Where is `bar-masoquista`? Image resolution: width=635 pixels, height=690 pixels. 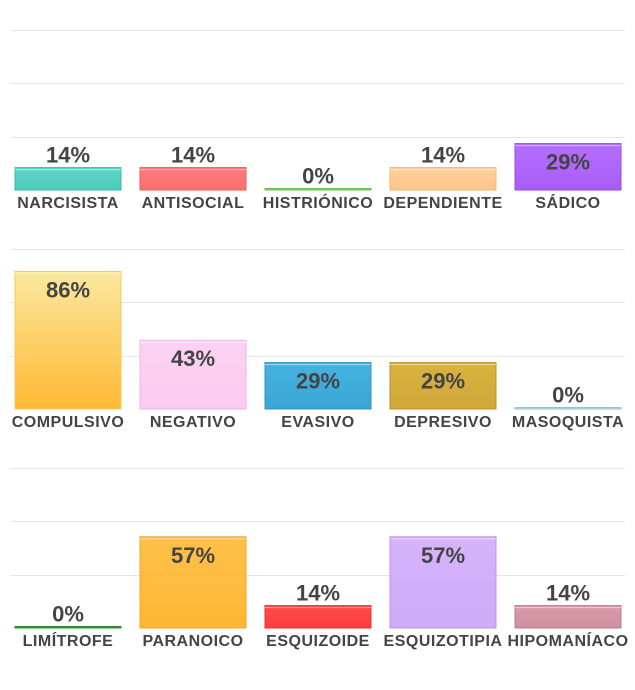
bar-masoquista is located at coordinates (568, 408).